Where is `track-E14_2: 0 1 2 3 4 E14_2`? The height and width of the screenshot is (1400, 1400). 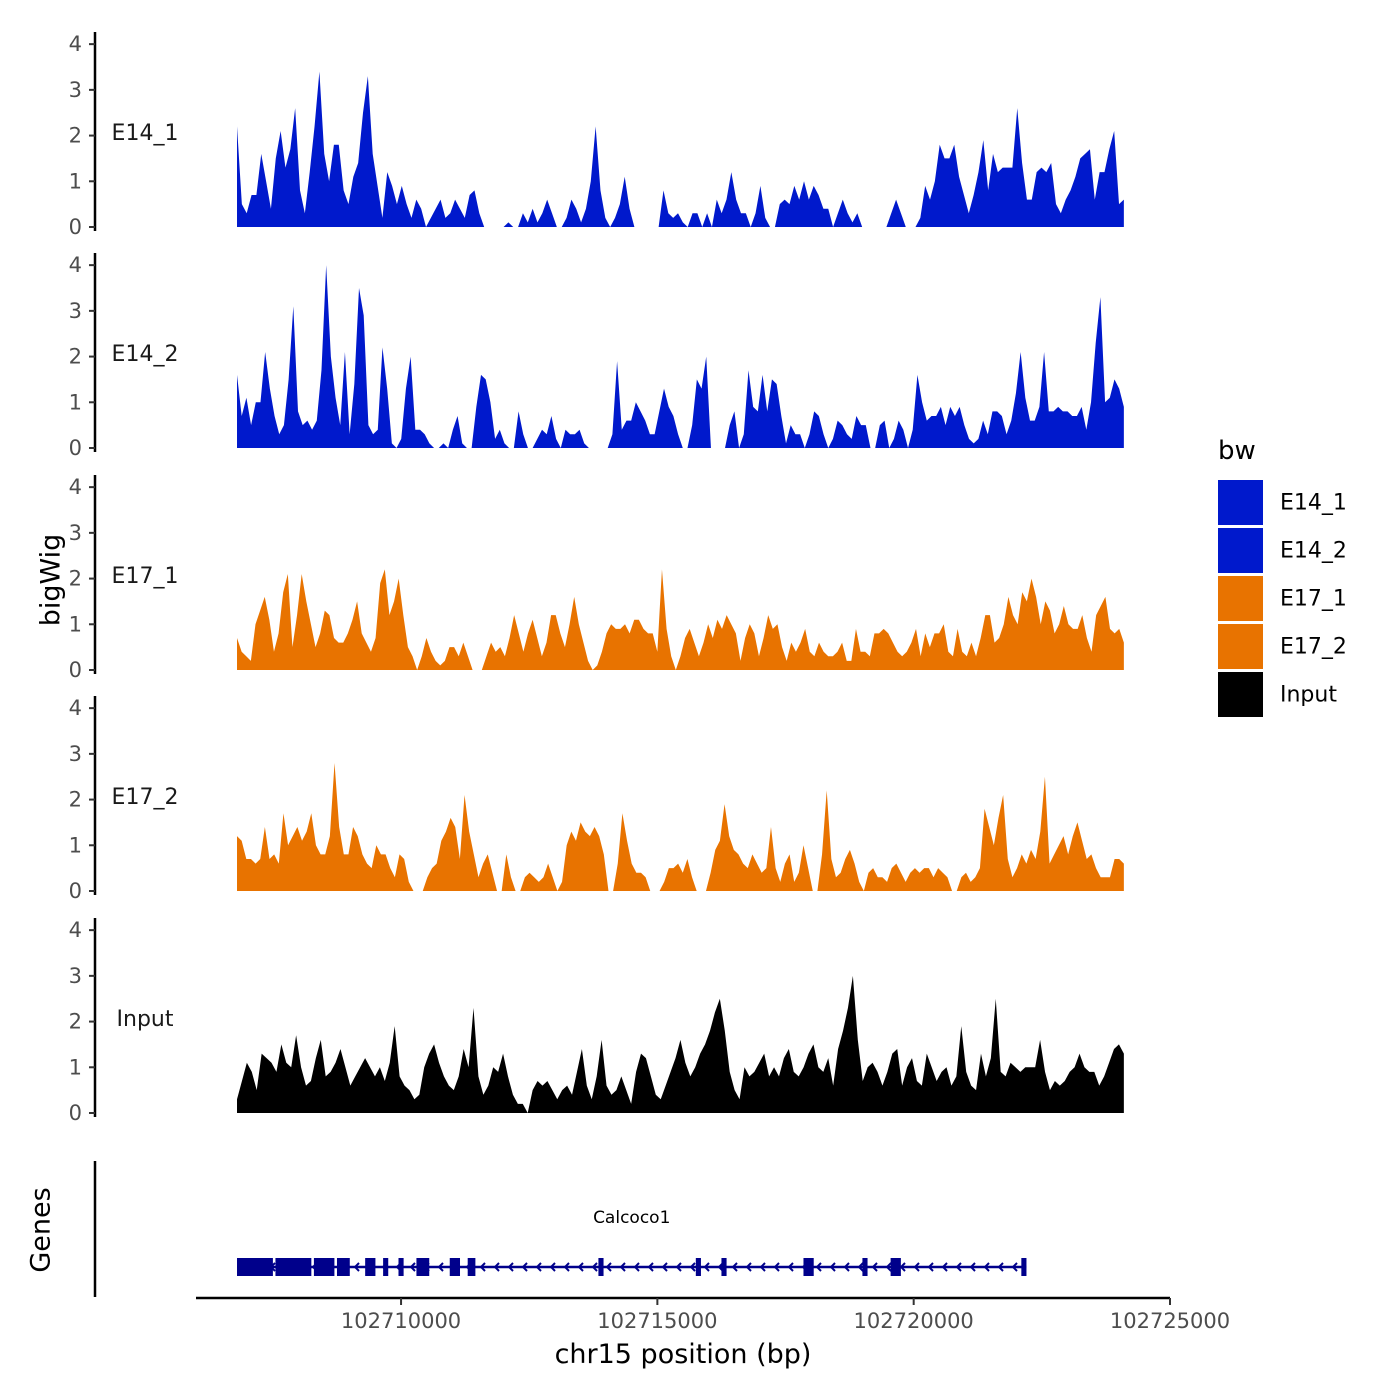 track-E14_2: 0 1 2 3 4 E14_2 is located at coordinates (596, 356).